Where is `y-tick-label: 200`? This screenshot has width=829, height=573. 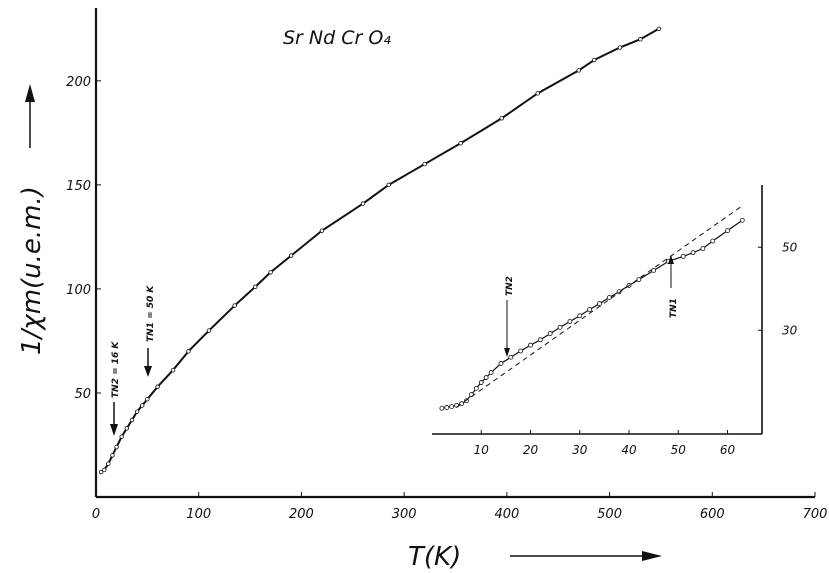 y-tick-label: 200 is located at coordinates (78, 82).